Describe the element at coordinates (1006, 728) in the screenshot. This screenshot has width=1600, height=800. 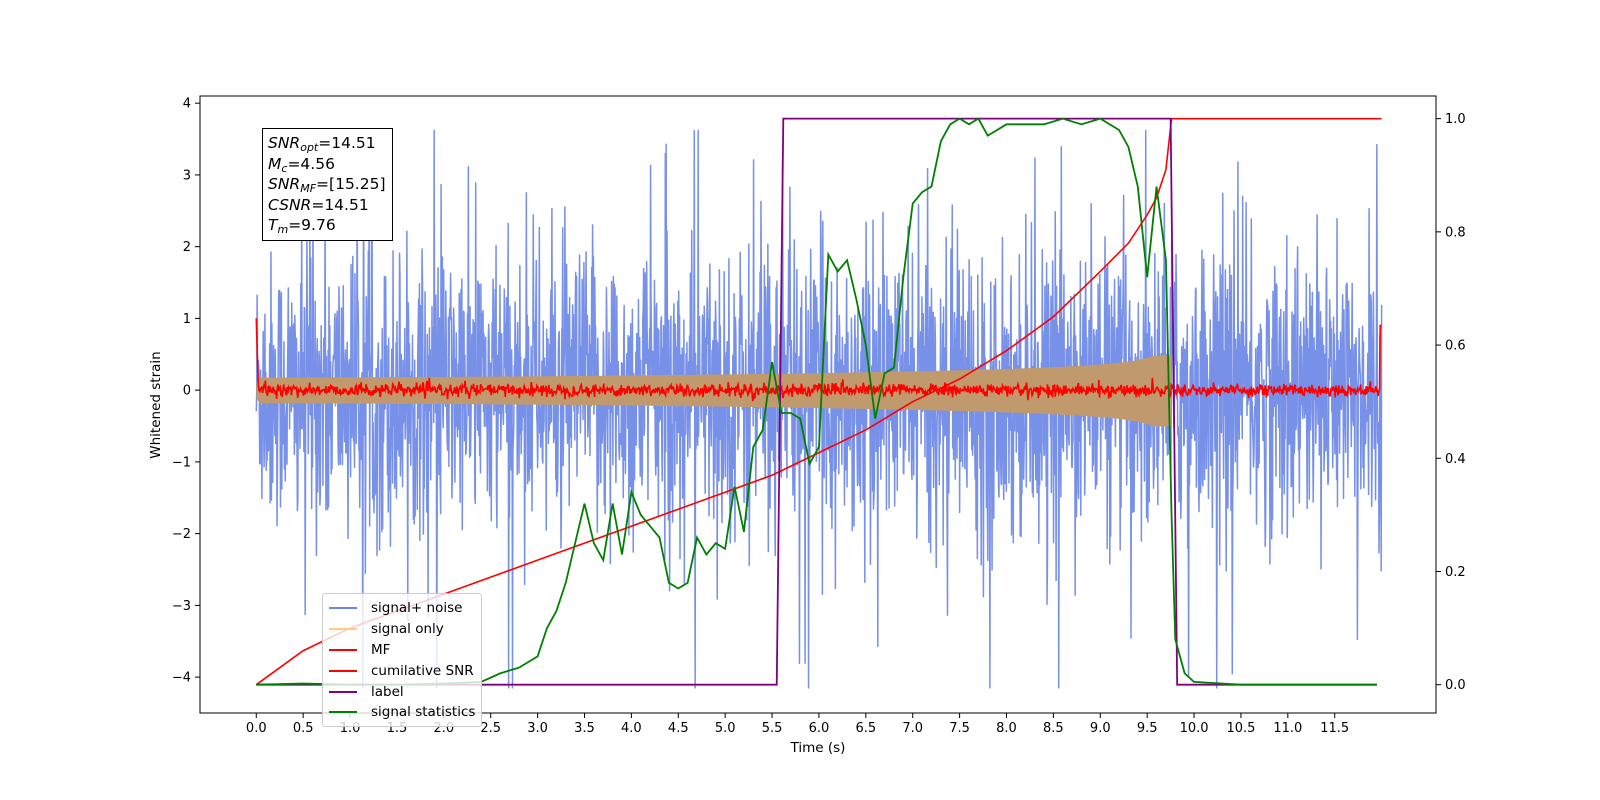
I see `x-tick-label: 8.0` at that location.